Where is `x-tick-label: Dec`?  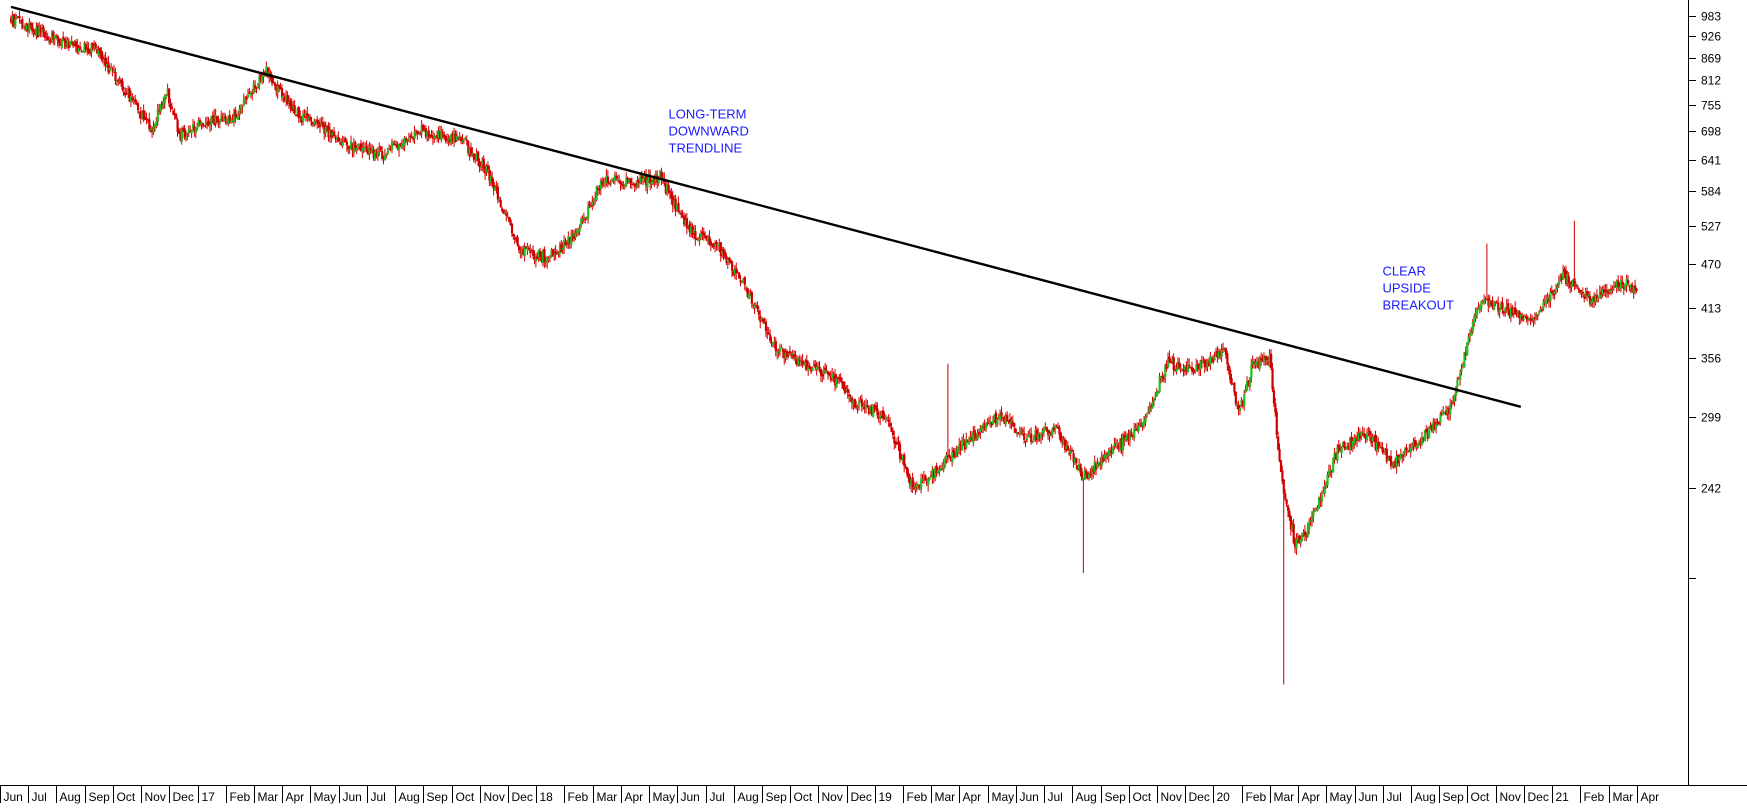 x-tick-label: Dec is located at coordinates (183, 797).